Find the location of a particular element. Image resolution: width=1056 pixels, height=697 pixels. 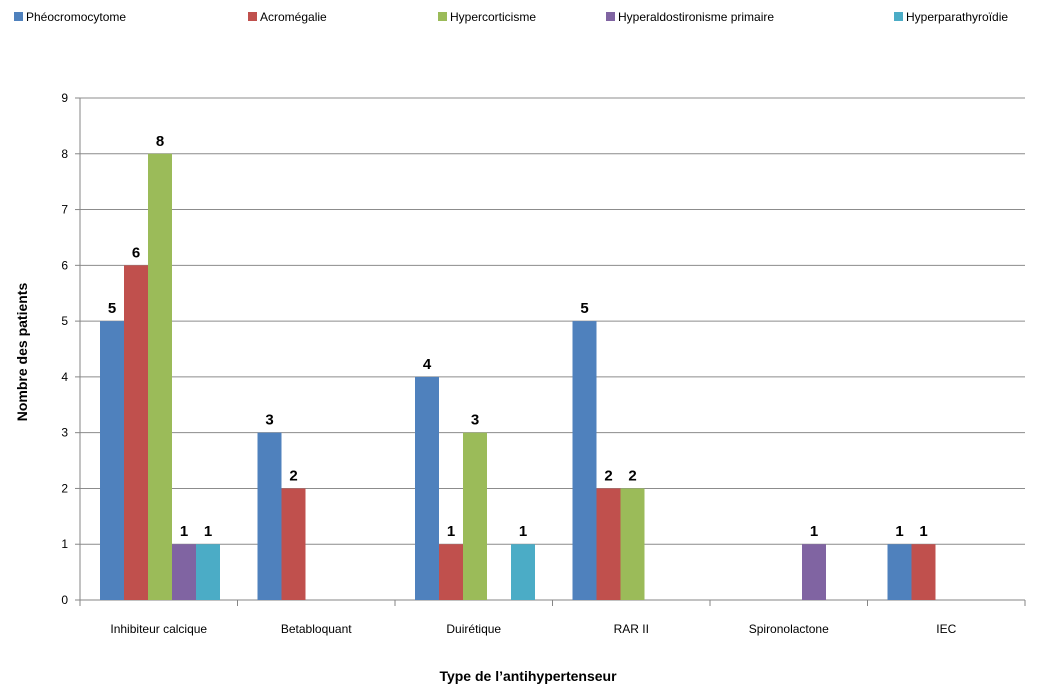

y-axis-title: Nombre des patients is located at coordinates (22, 352).